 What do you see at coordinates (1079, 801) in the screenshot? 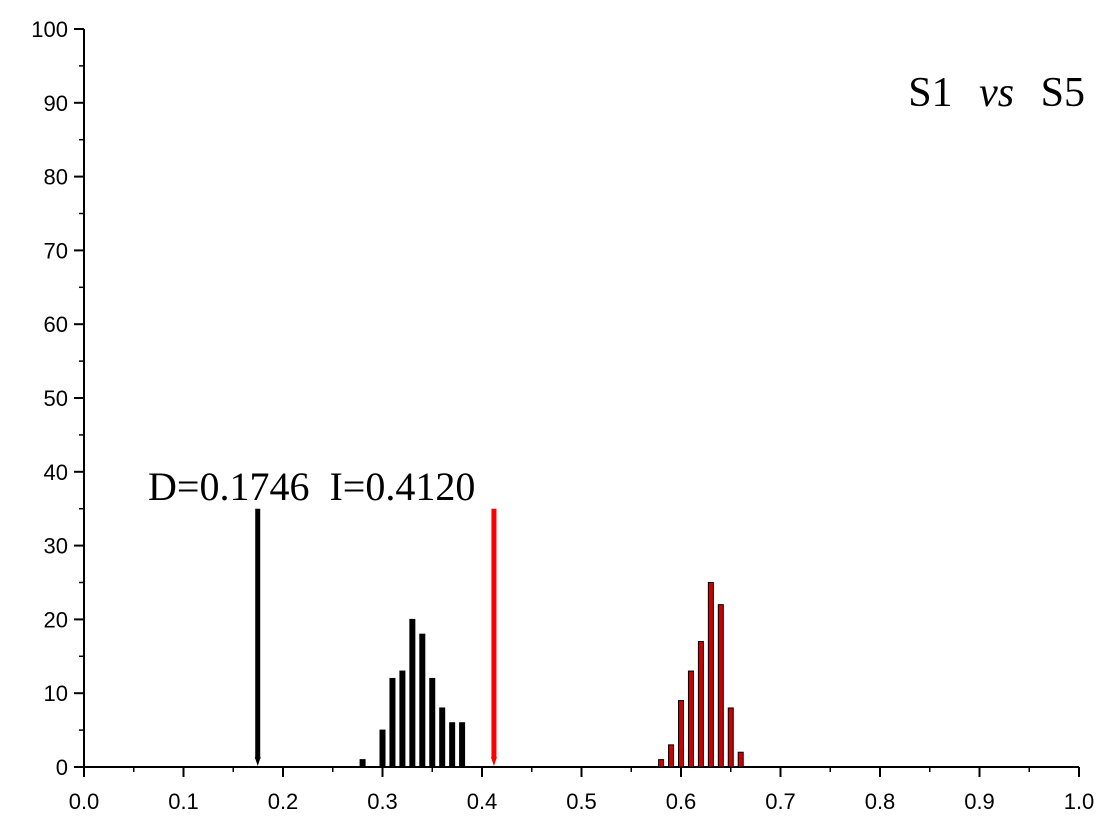
I see `x-tick-label: 1.0` at bounding box center [1079, 801].